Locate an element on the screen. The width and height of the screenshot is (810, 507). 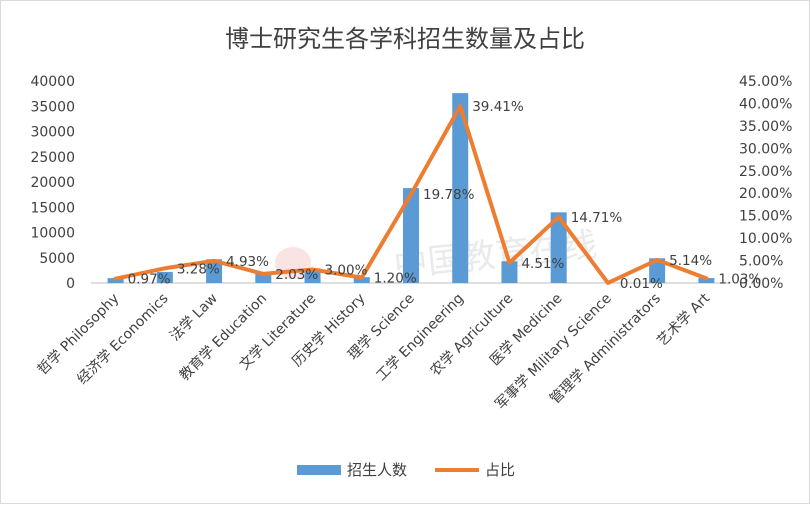
legend: 招生人数 占比 is located at coordinates (406, 470).